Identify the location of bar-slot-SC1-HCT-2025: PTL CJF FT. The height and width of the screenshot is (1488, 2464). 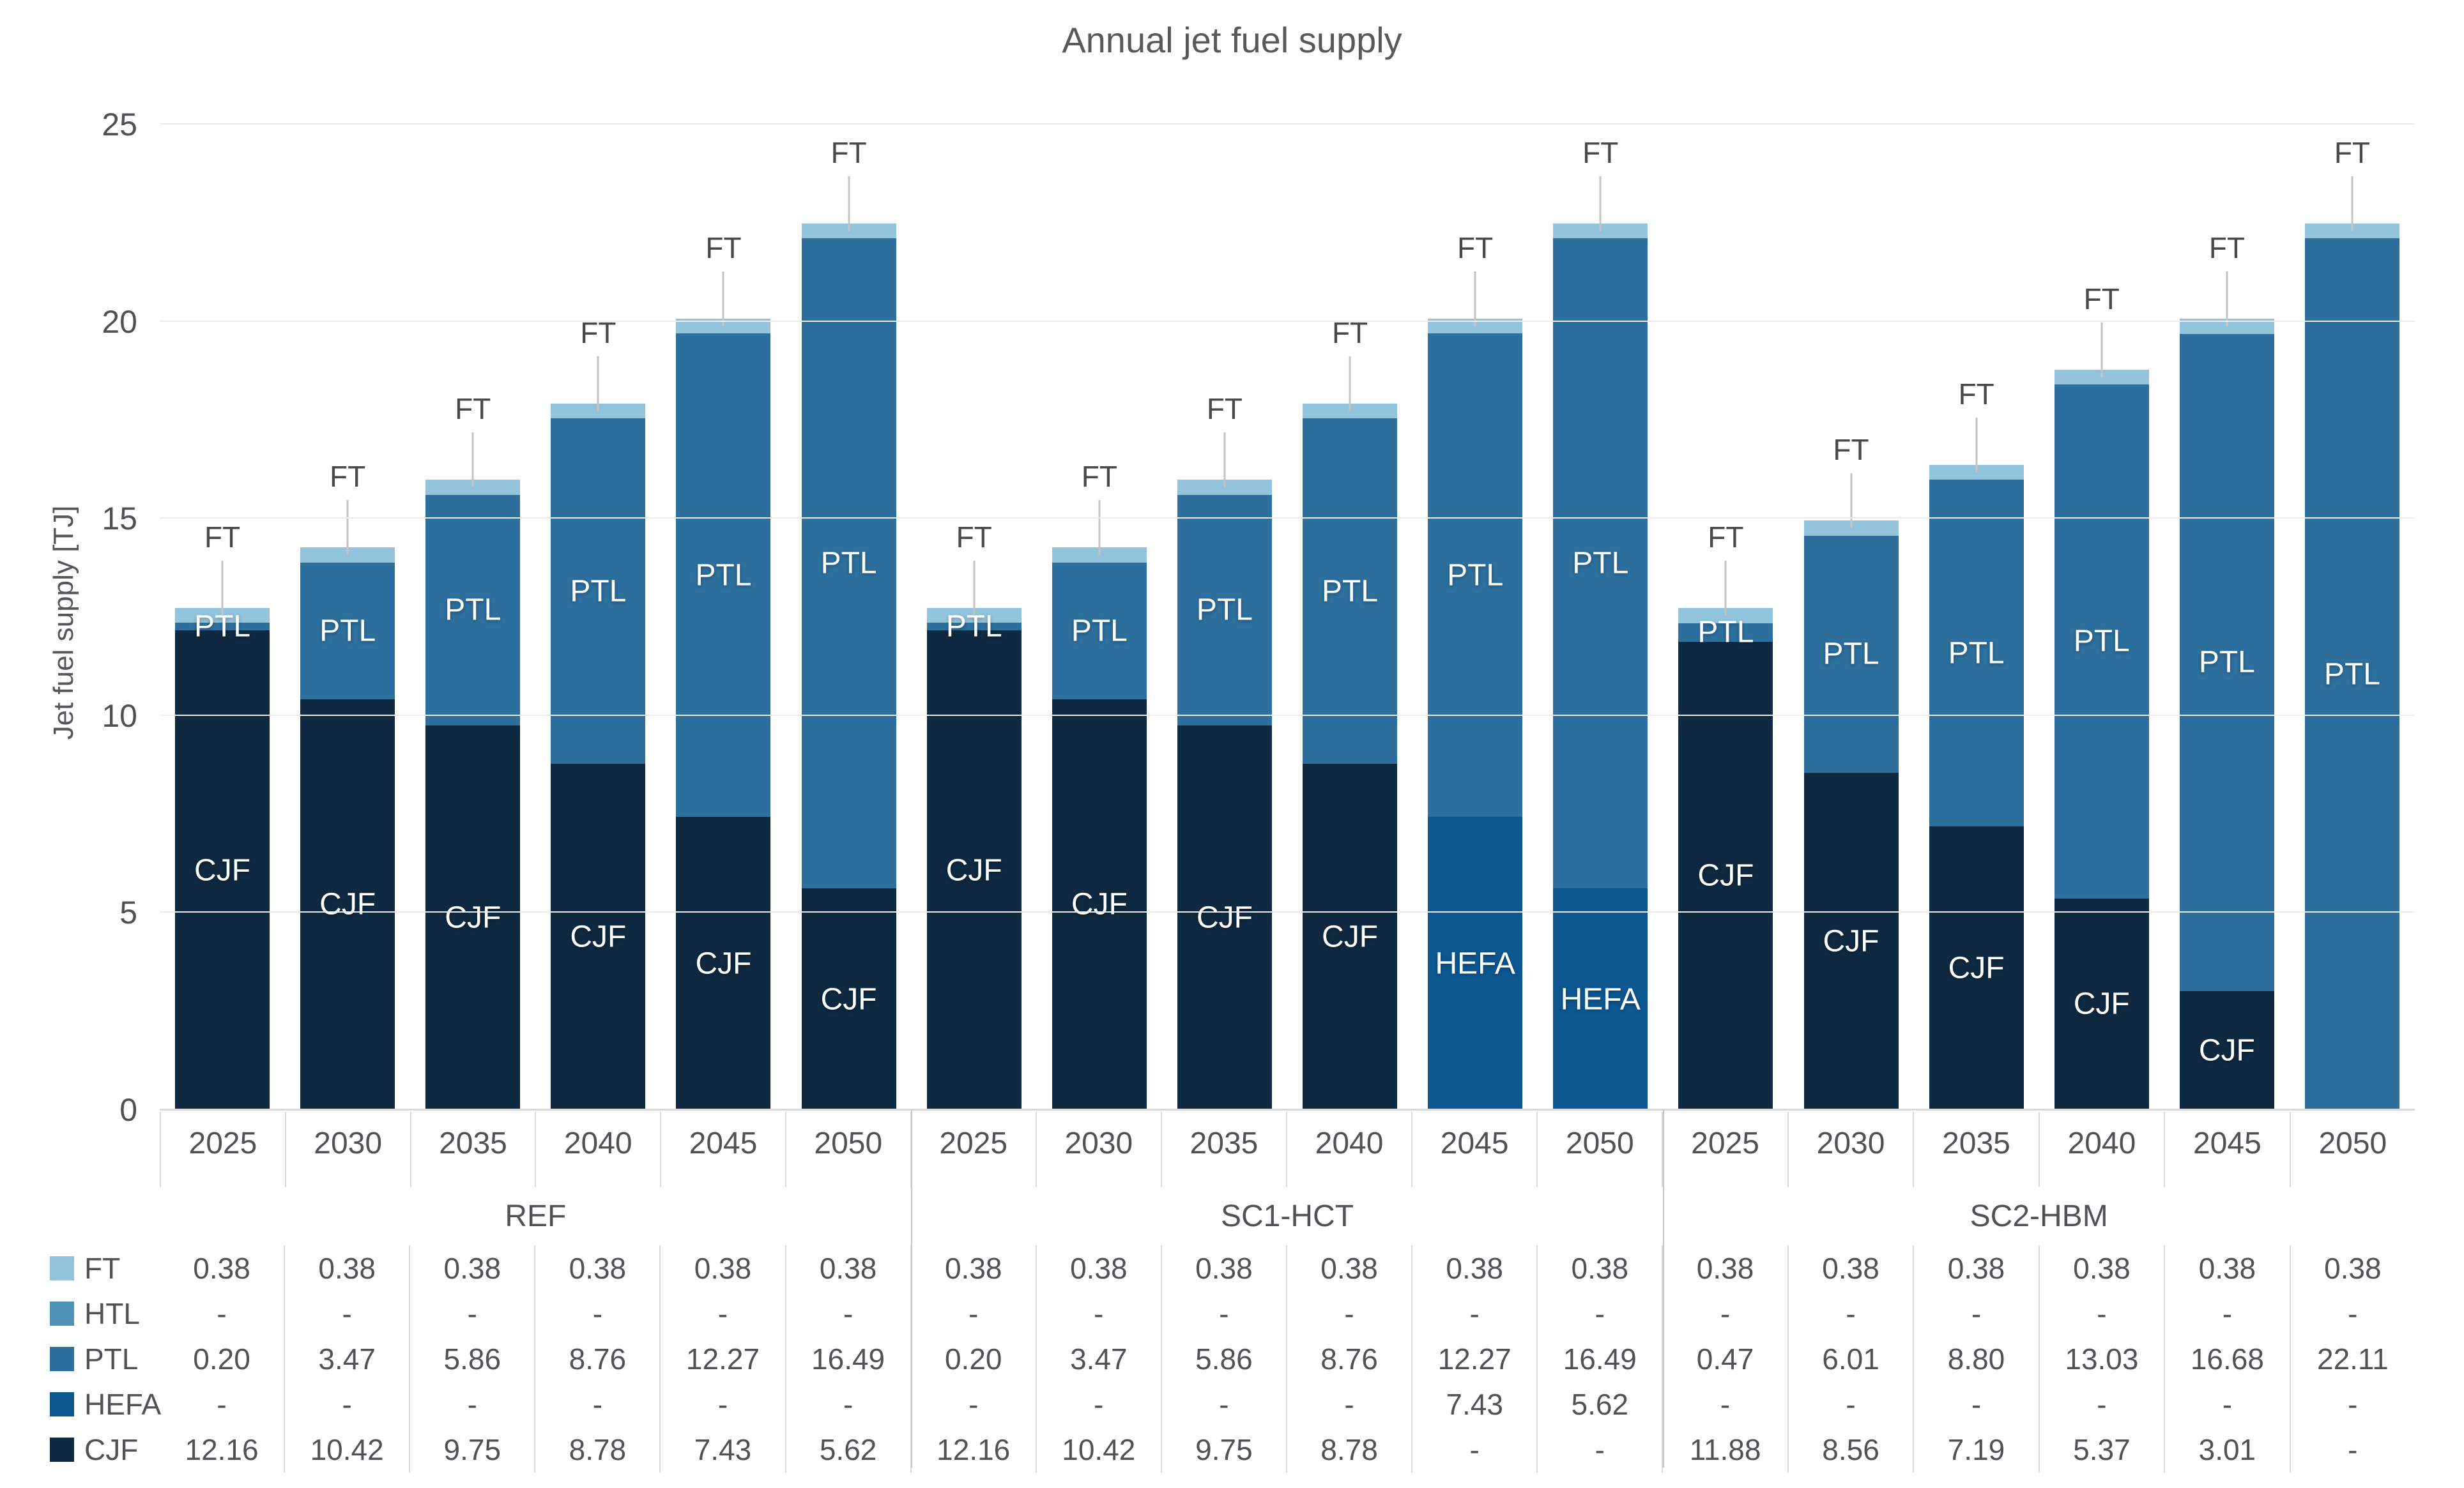
(975, 617).